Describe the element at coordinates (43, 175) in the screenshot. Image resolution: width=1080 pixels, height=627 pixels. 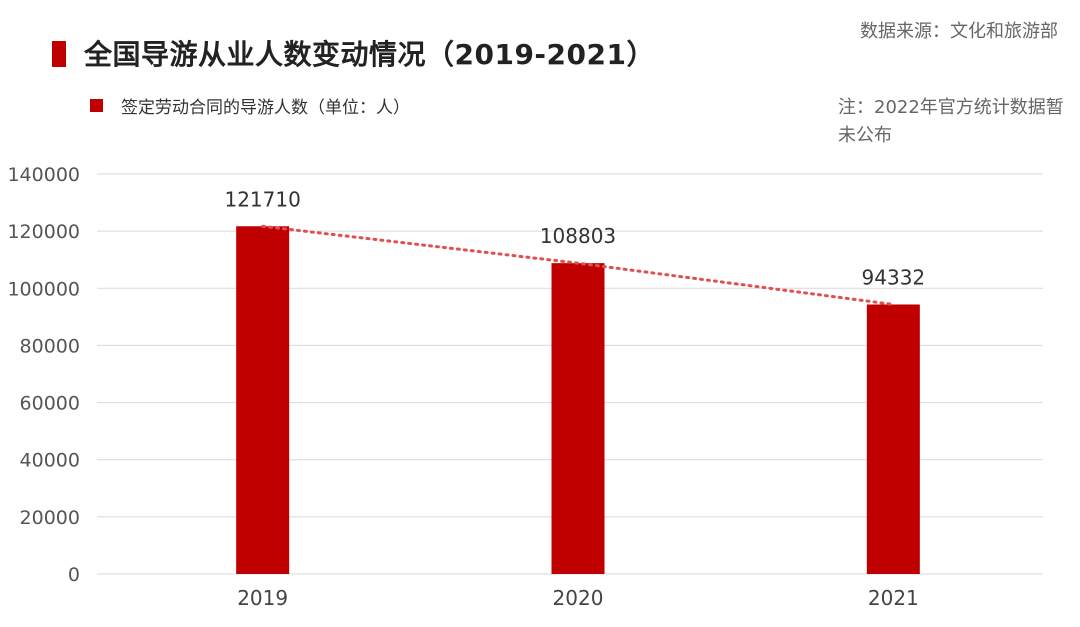
I see `y-tick-label: 140000` at that location.